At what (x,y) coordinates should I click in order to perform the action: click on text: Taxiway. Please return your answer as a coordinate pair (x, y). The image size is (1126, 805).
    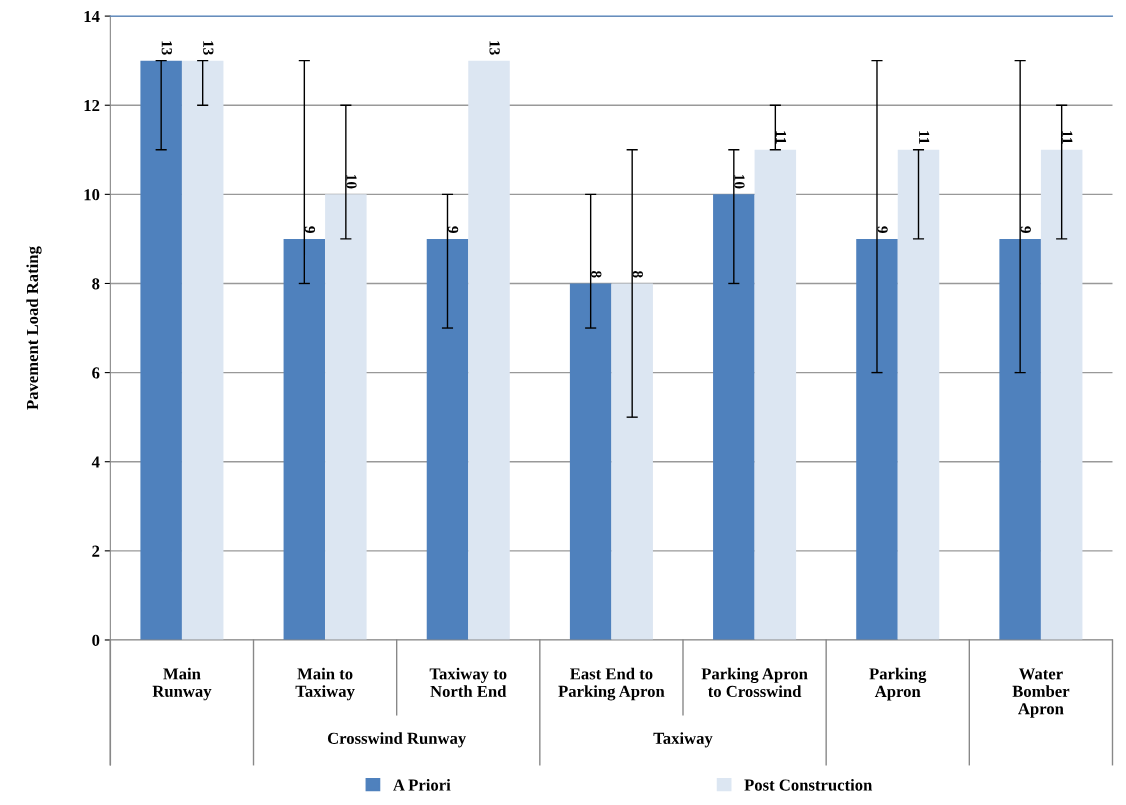
    Looking at the image, I should click on (683, 740).